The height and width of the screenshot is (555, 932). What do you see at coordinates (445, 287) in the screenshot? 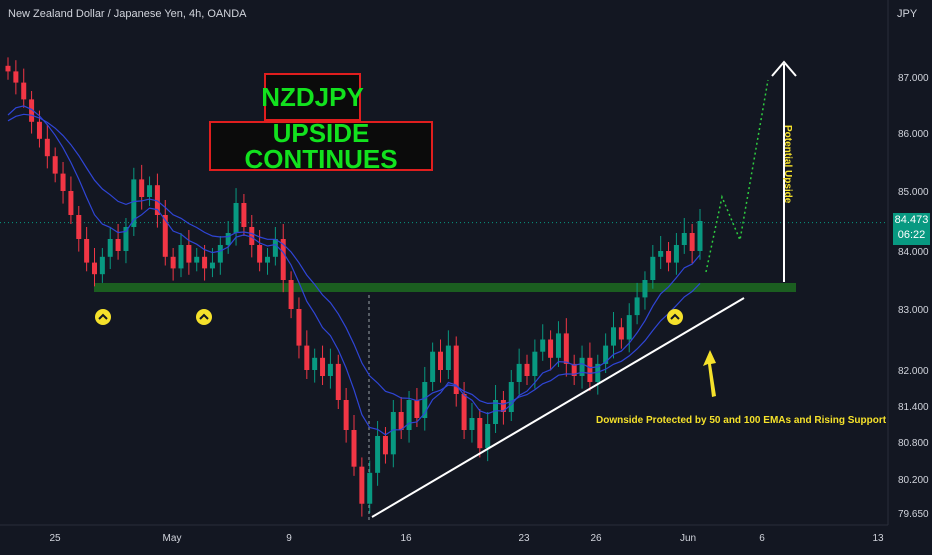
I see `support-zone` at bounding box center [445, 287].